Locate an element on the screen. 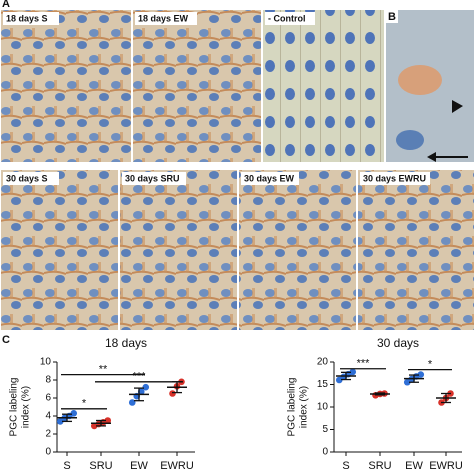 The image size is (474, 473). y-tick-label: 2 is located at coordinates (48, 434).